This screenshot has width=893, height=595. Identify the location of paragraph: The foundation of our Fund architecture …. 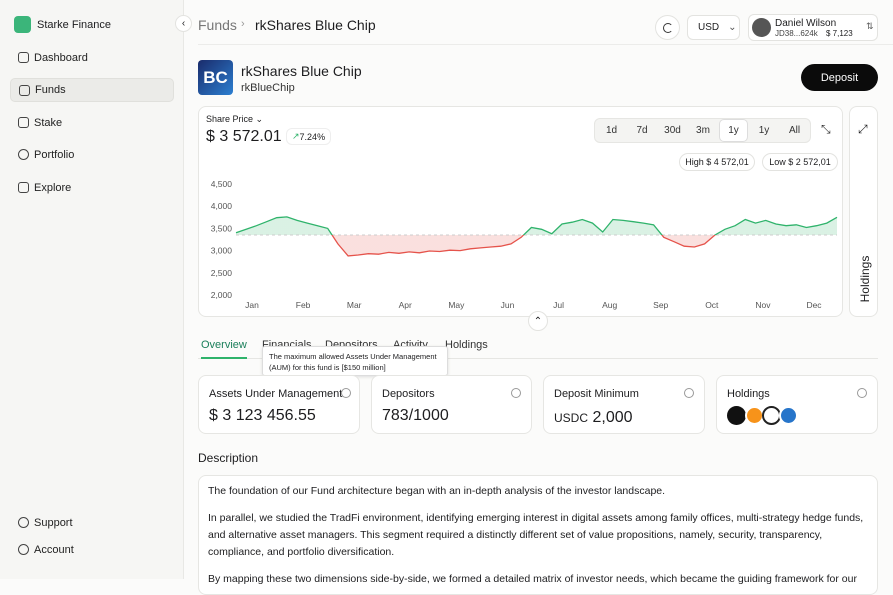
(437, 491).